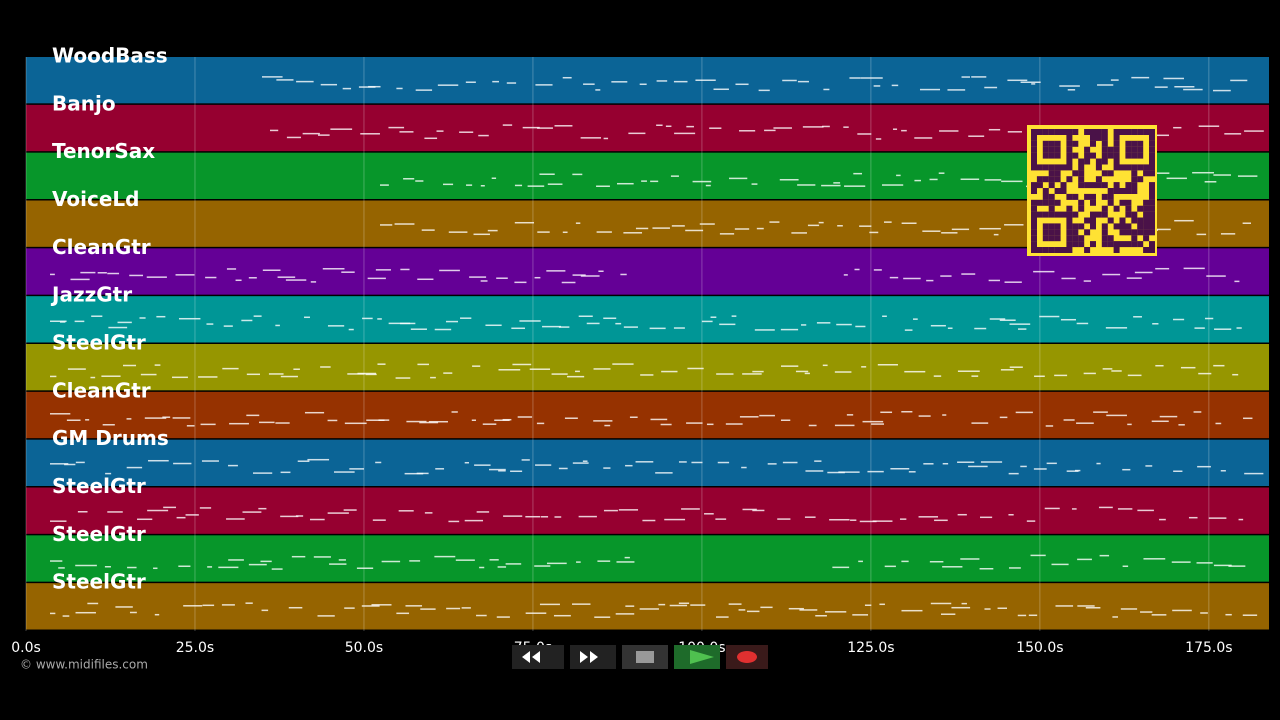 The height and width of the screenshot is (720, 1280). What do you see at coordinates (647, 510) in the screenshot?
I see `track-lane` at bounding box center [647, 510].